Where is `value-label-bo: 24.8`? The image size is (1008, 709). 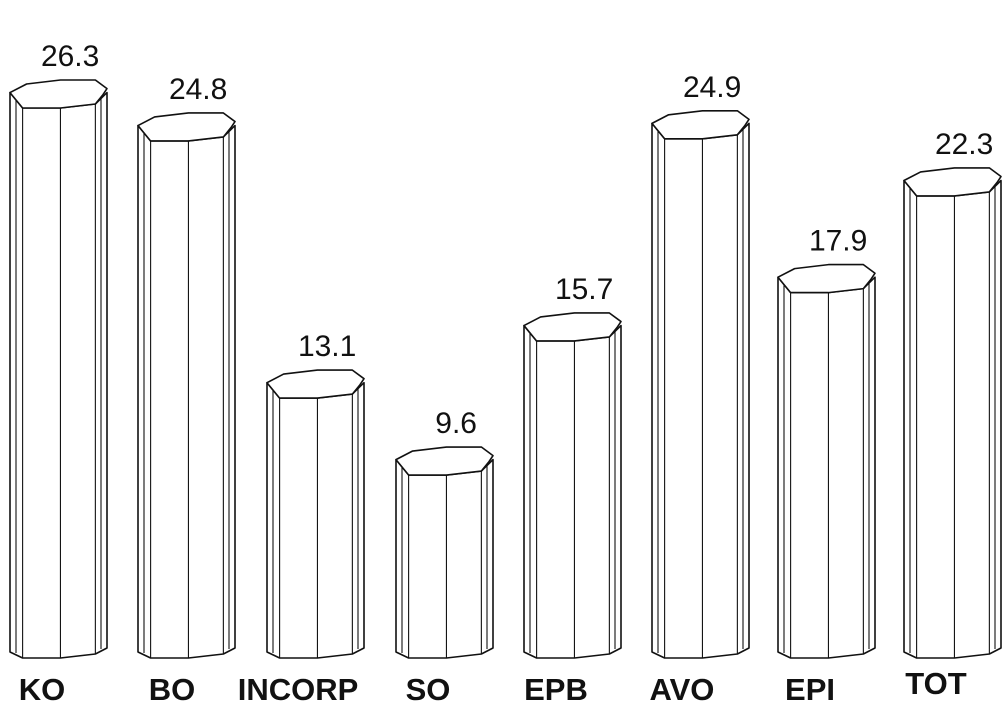
value-label-bo: 24.8 is located at coordinates (198, 89).